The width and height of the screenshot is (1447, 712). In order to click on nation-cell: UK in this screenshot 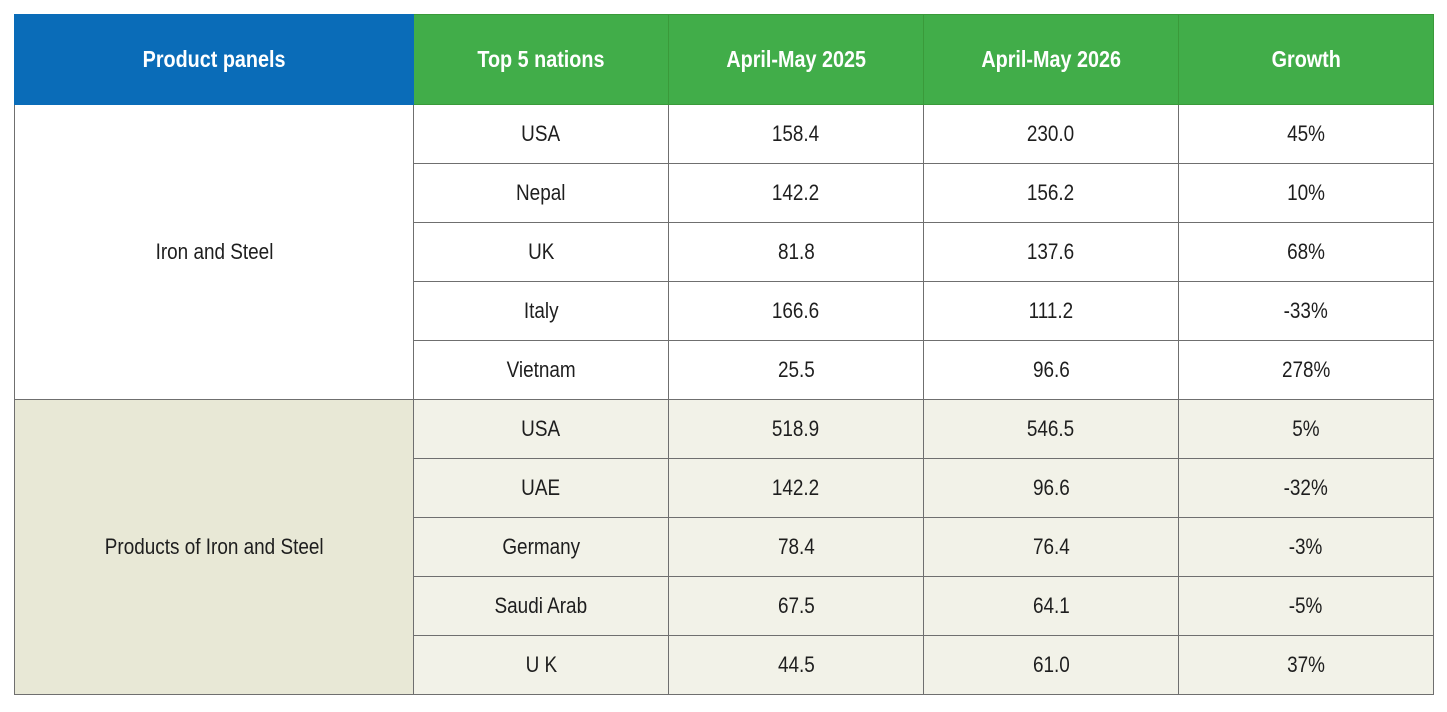, I will do `click(541, 252)`.